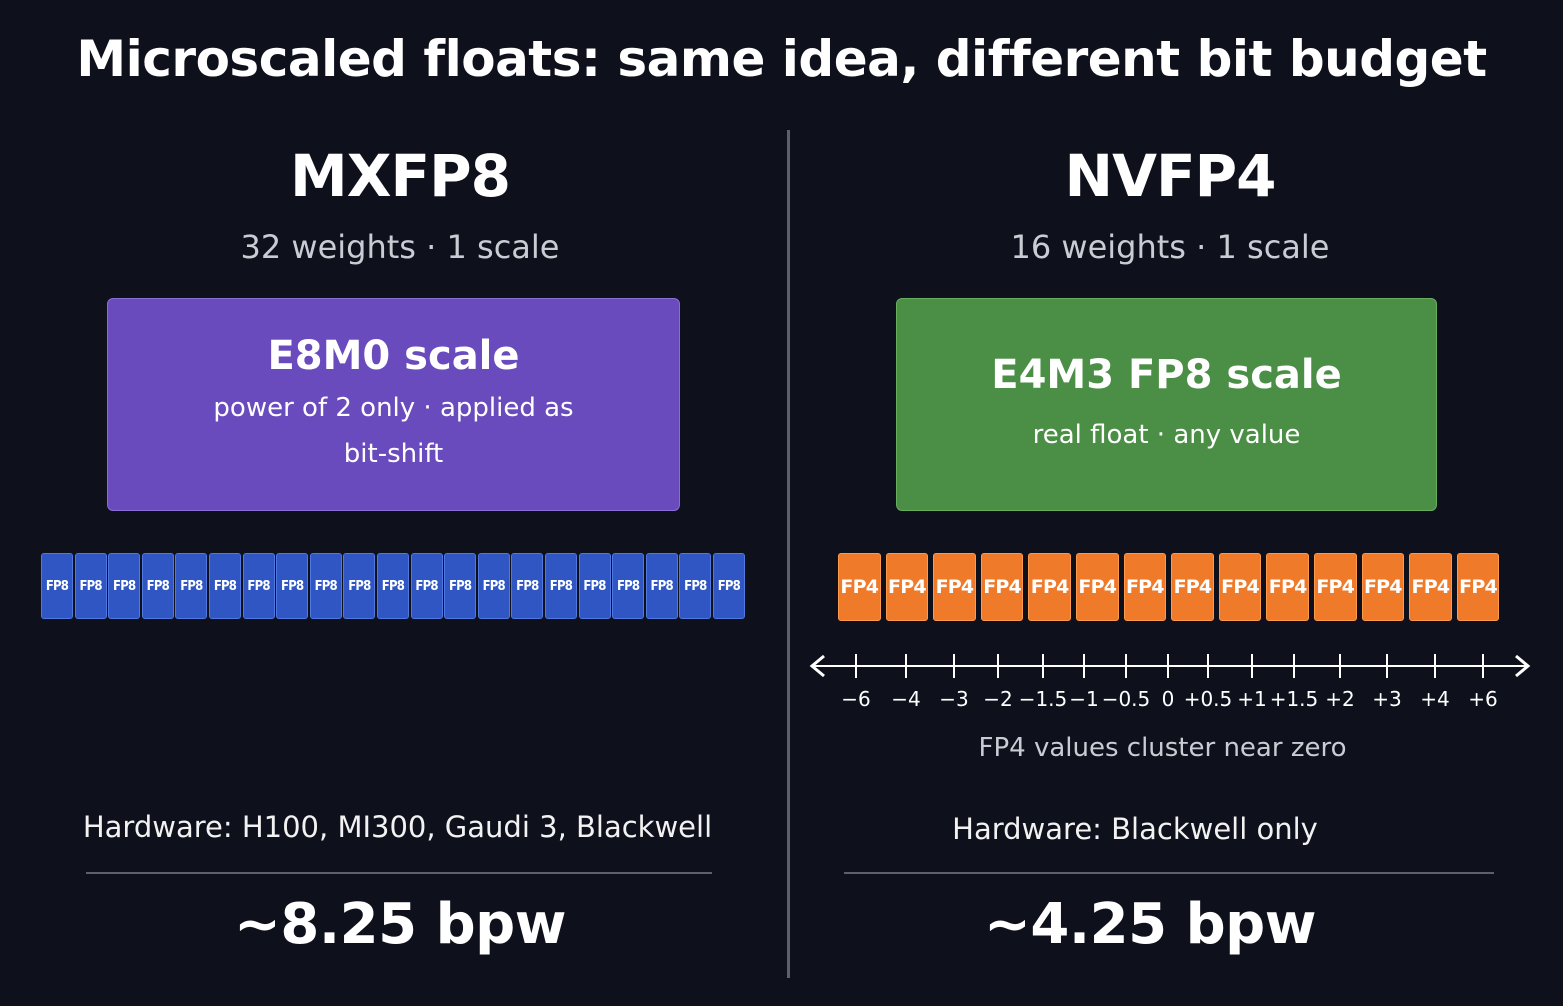 Image resolution: width=1563 pixels, height=1006 pixels. Describe the element at coordinates (1168, 699) in the screenshot. I see `axis-tick-label: 0` at that location.